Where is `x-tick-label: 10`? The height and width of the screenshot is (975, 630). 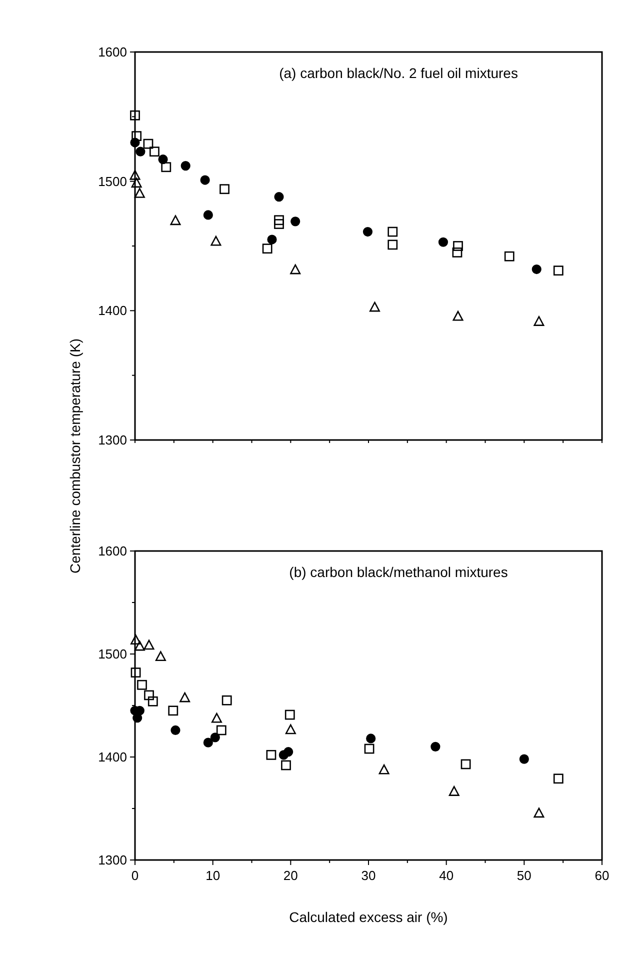
x-tick-label: 10 is located at coordinates (213, 875).